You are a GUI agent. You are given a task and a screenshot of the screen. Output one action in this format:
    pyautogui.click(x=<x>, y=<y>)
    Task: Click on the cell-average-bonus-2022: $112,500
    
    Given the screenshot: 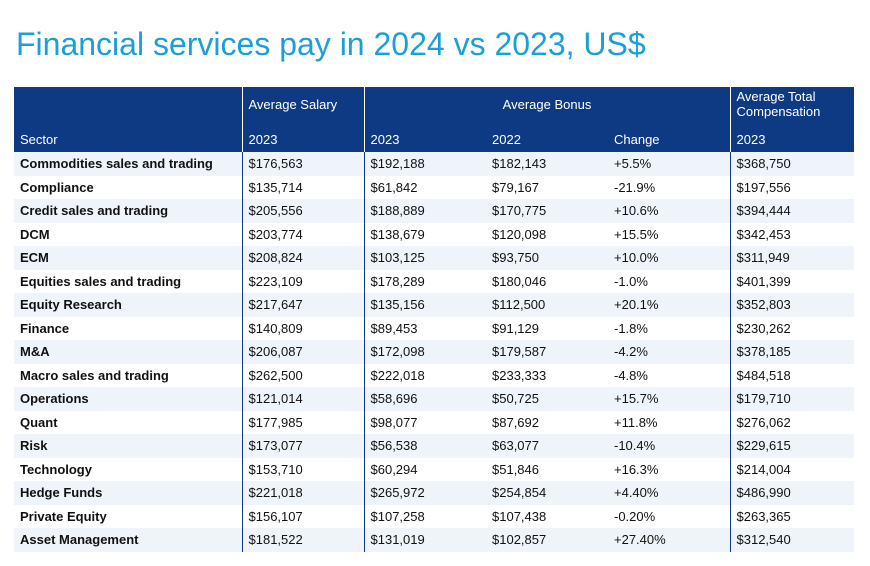 What is the action you would take?
    pyautogui.click(x=547, y=305)
    